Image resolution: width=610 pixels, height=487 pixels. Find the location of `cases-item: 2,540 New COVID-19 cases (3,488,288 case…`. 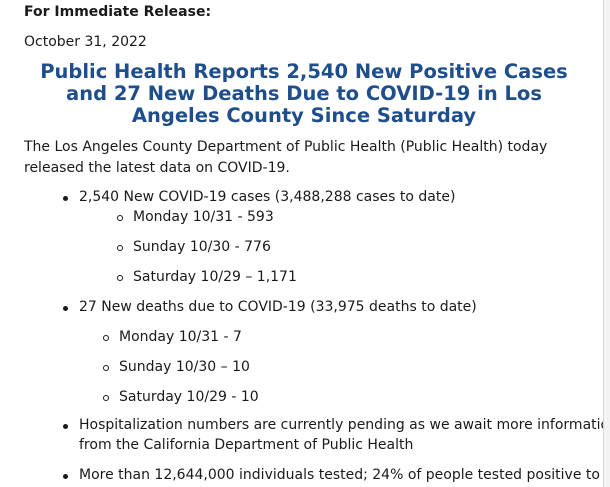

cases-item: 2,540 New COVID-19 cases (3,488,288 case… is located at coordinates (267, 197).